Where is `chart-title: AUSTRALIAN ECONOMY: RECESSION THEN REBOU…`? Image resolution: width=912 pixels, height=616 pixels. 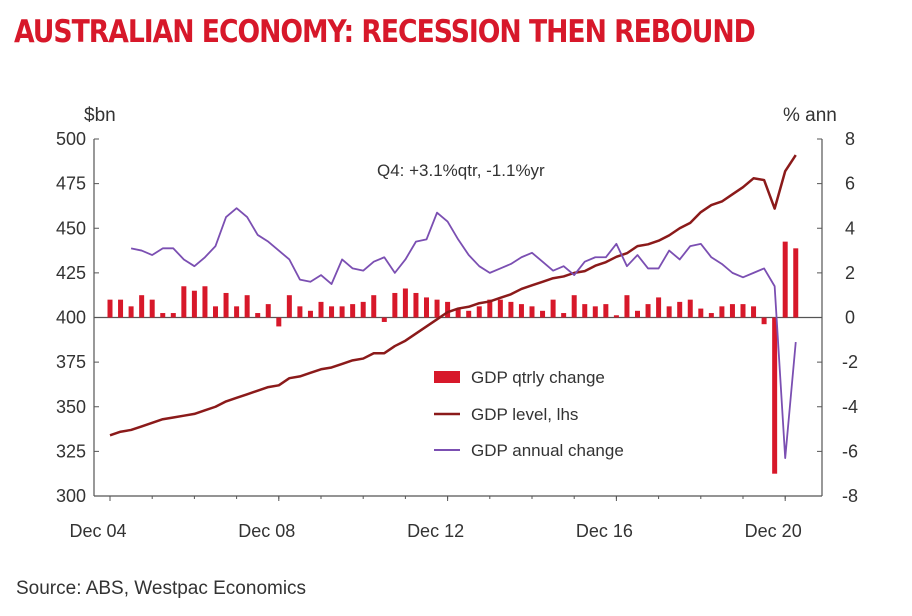 chart-title: AUSTRALIAN ECONOMY: RECESSION THEN REBOU… is located at coordinates (385, 32).